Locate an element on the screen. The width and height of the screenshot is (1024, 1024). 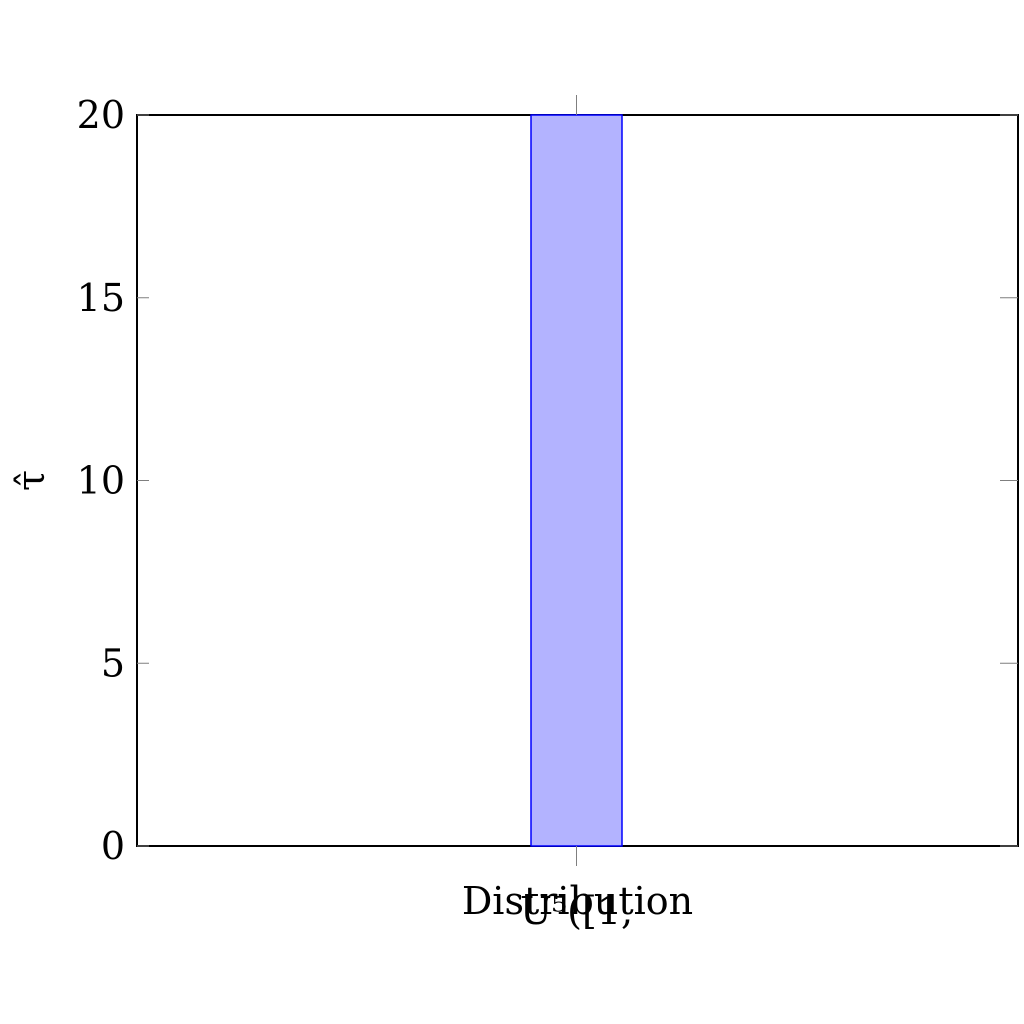
y-tick-label: 0 is located at coordinates (113, 846).